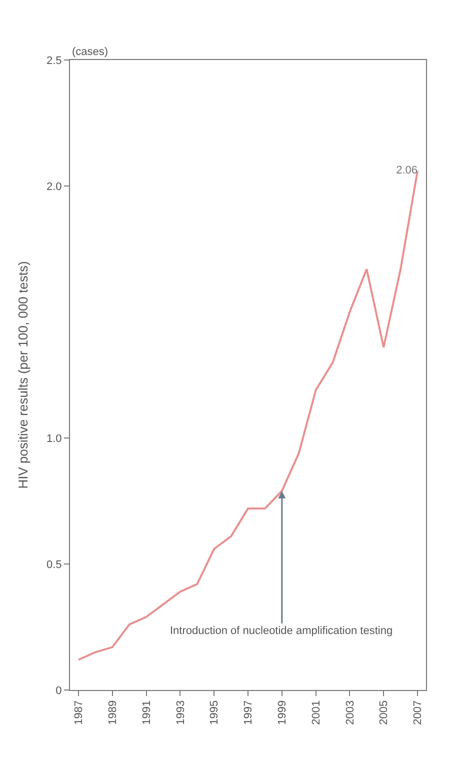 Image resolution: width=456 pixels, height=760 pixels. Describe the element at coordinates (384, 712) in the screenshot. I see `x-tick-label: 2005` at that location.